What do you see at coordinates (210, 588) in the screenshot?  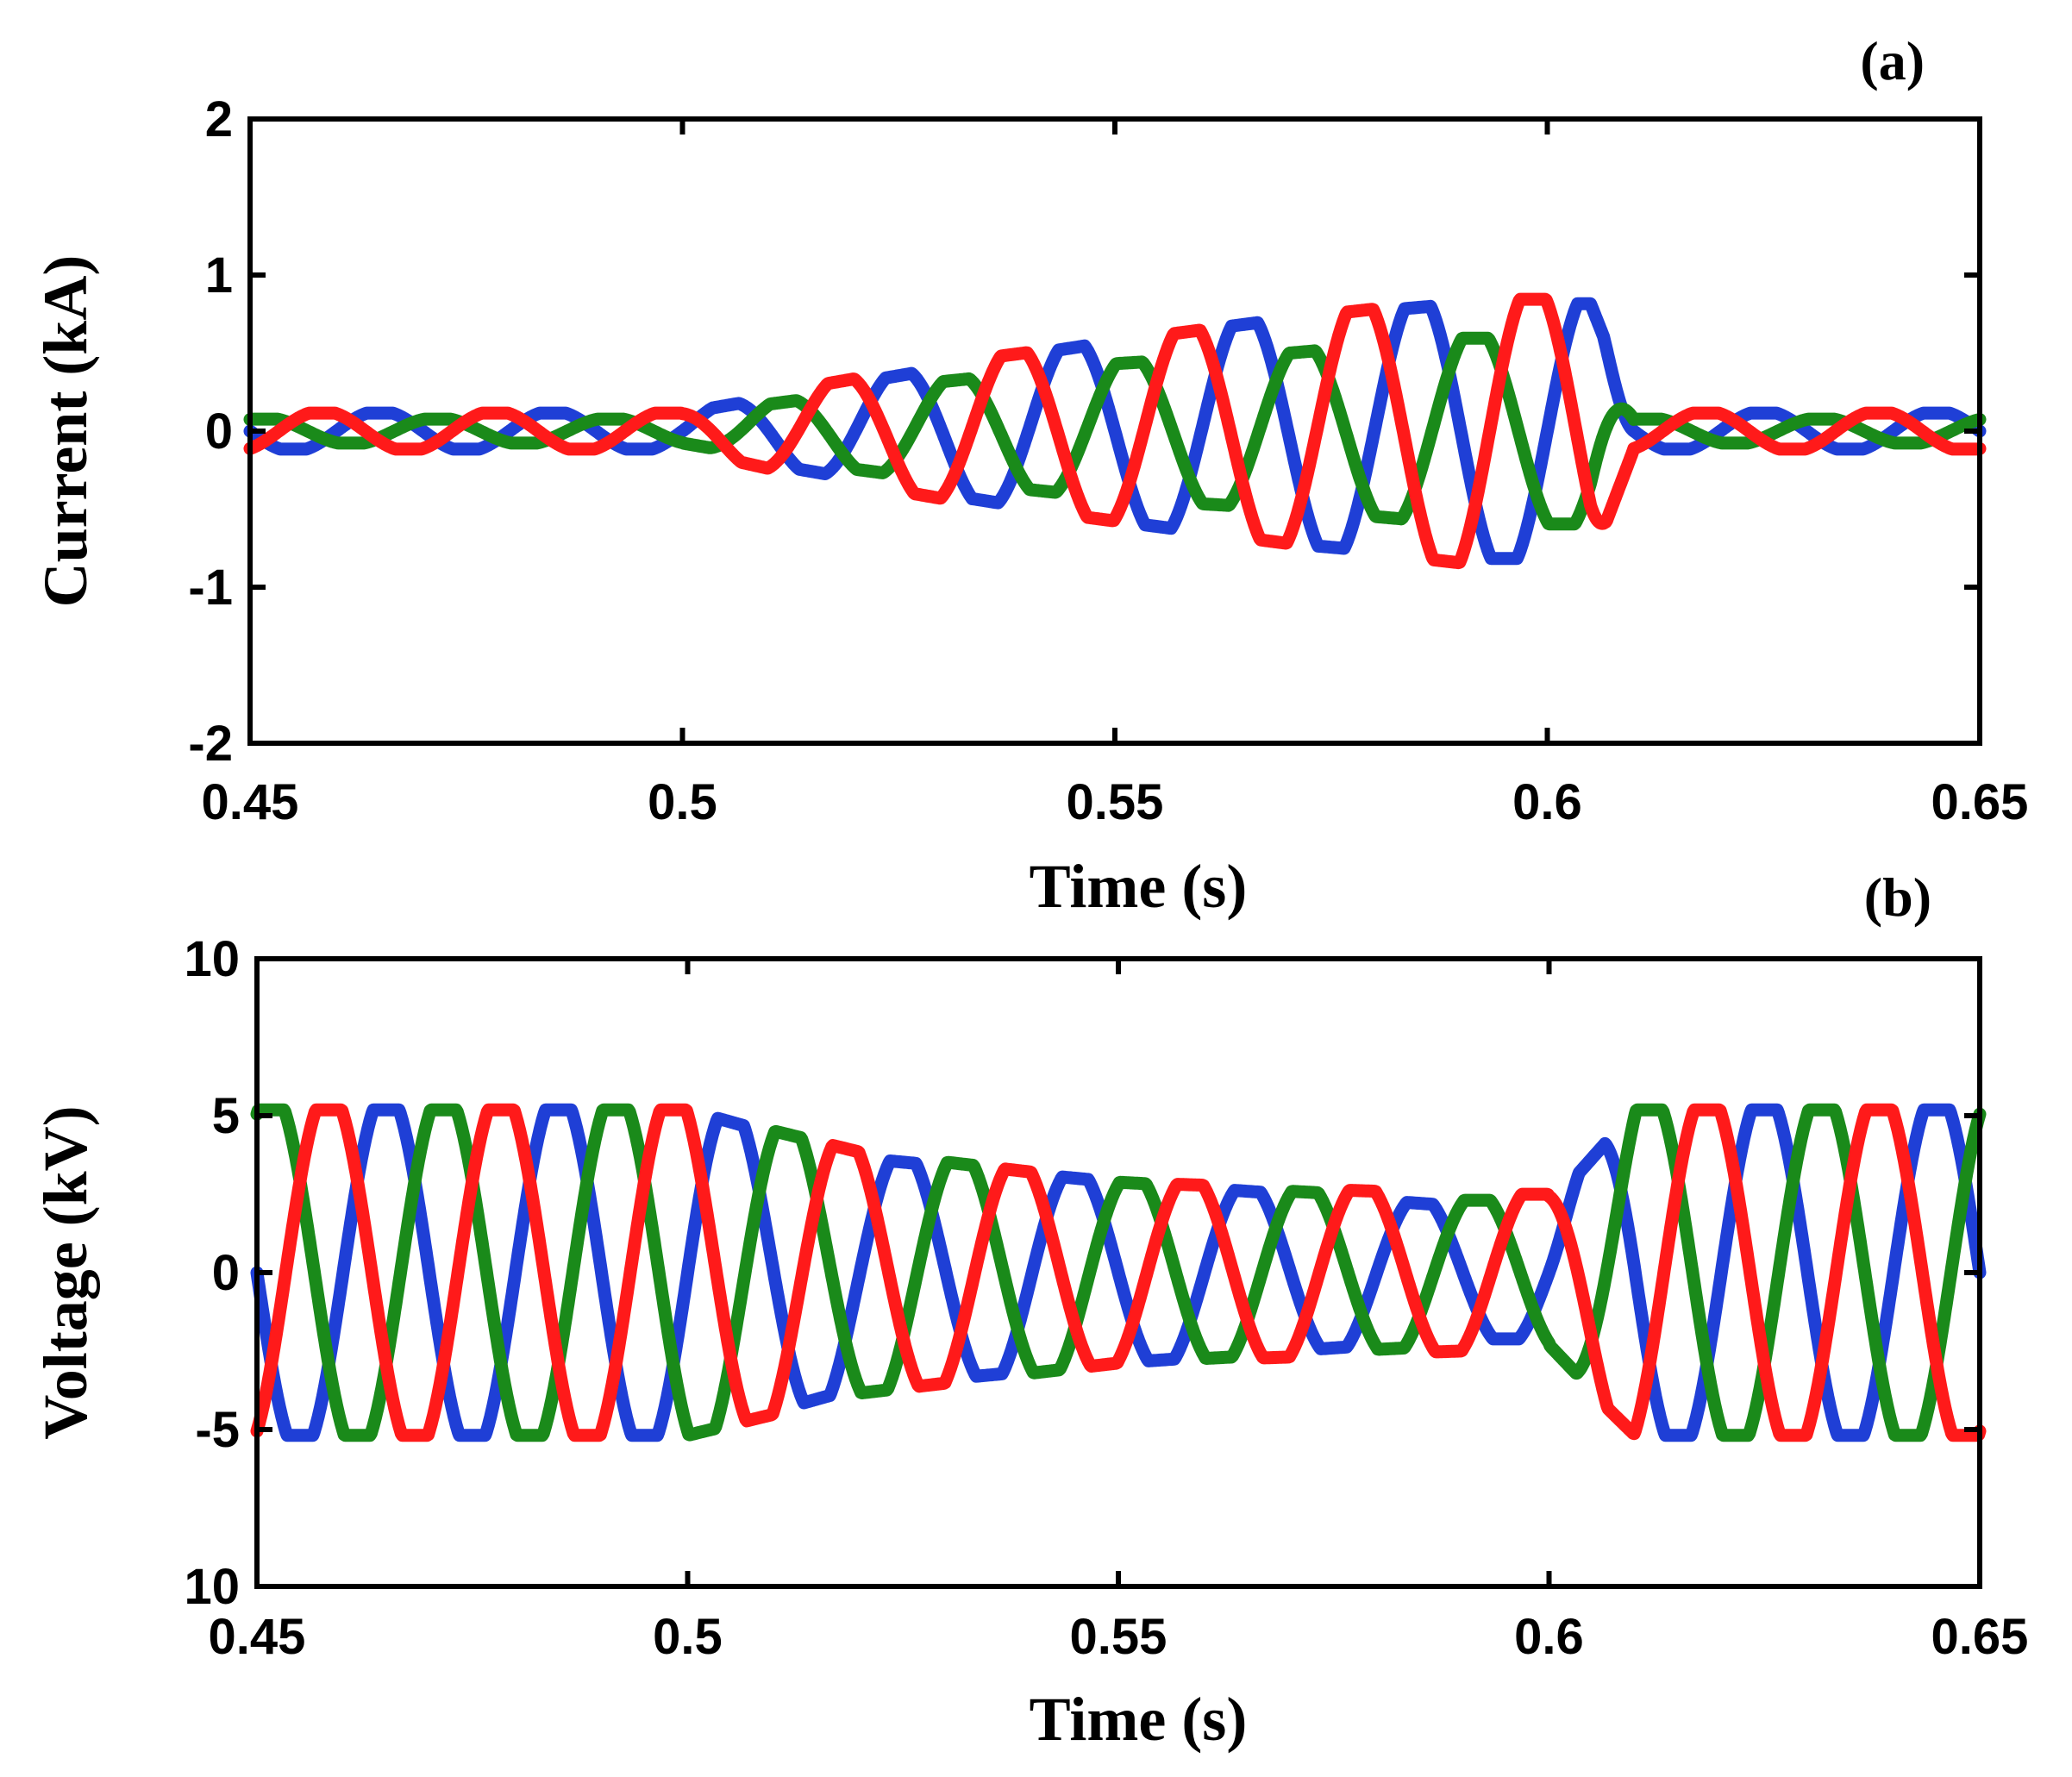 I see `current-y-tick-label: -1` at bounding box center [210, 588].